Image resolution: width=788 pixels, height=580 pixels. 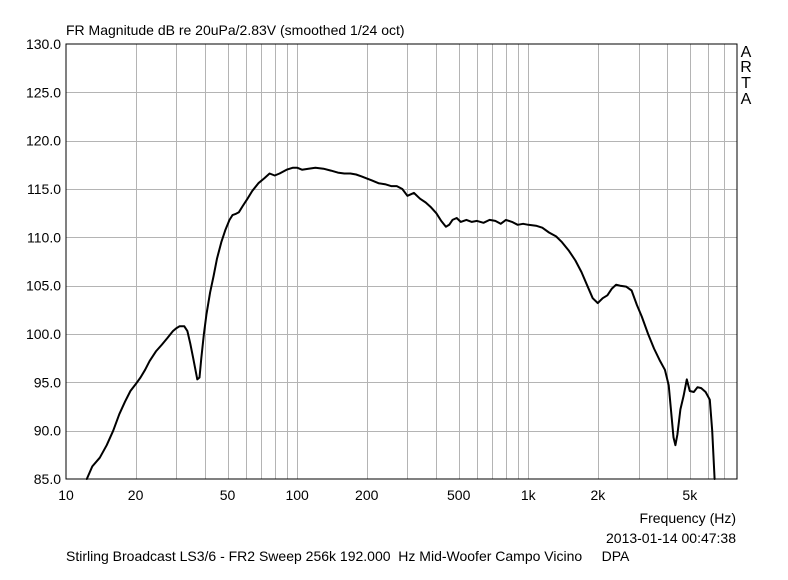 I want to click on x-tick-label: 500, so click(x=459, y=495).